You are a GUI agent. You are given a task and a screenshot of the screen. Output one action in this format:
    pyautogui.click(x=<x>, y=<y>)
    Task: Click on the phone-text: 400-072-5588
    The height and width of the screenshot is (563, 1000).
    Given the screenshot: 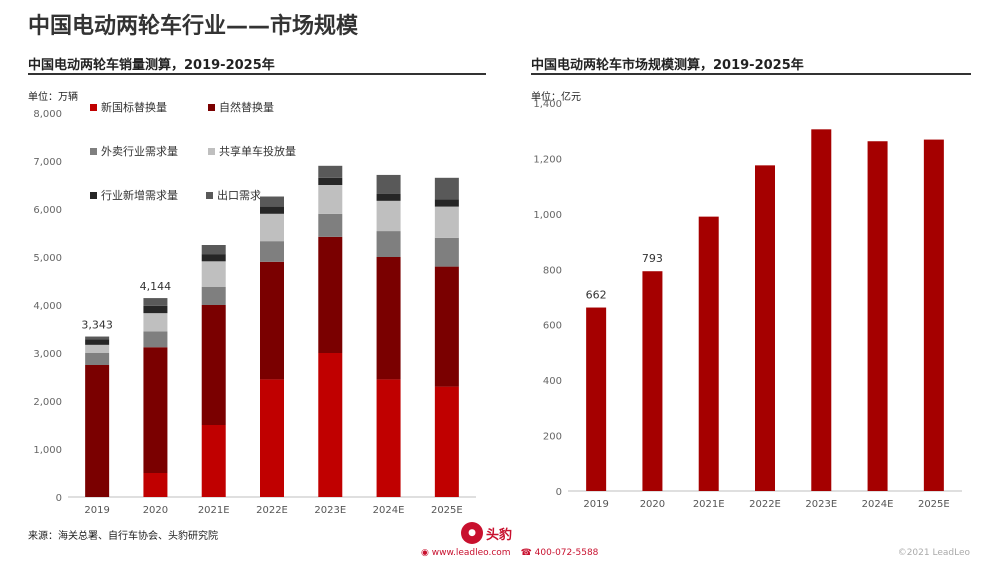 What is the action you would take?
    pyautogui.click(x=566, y=553)
    